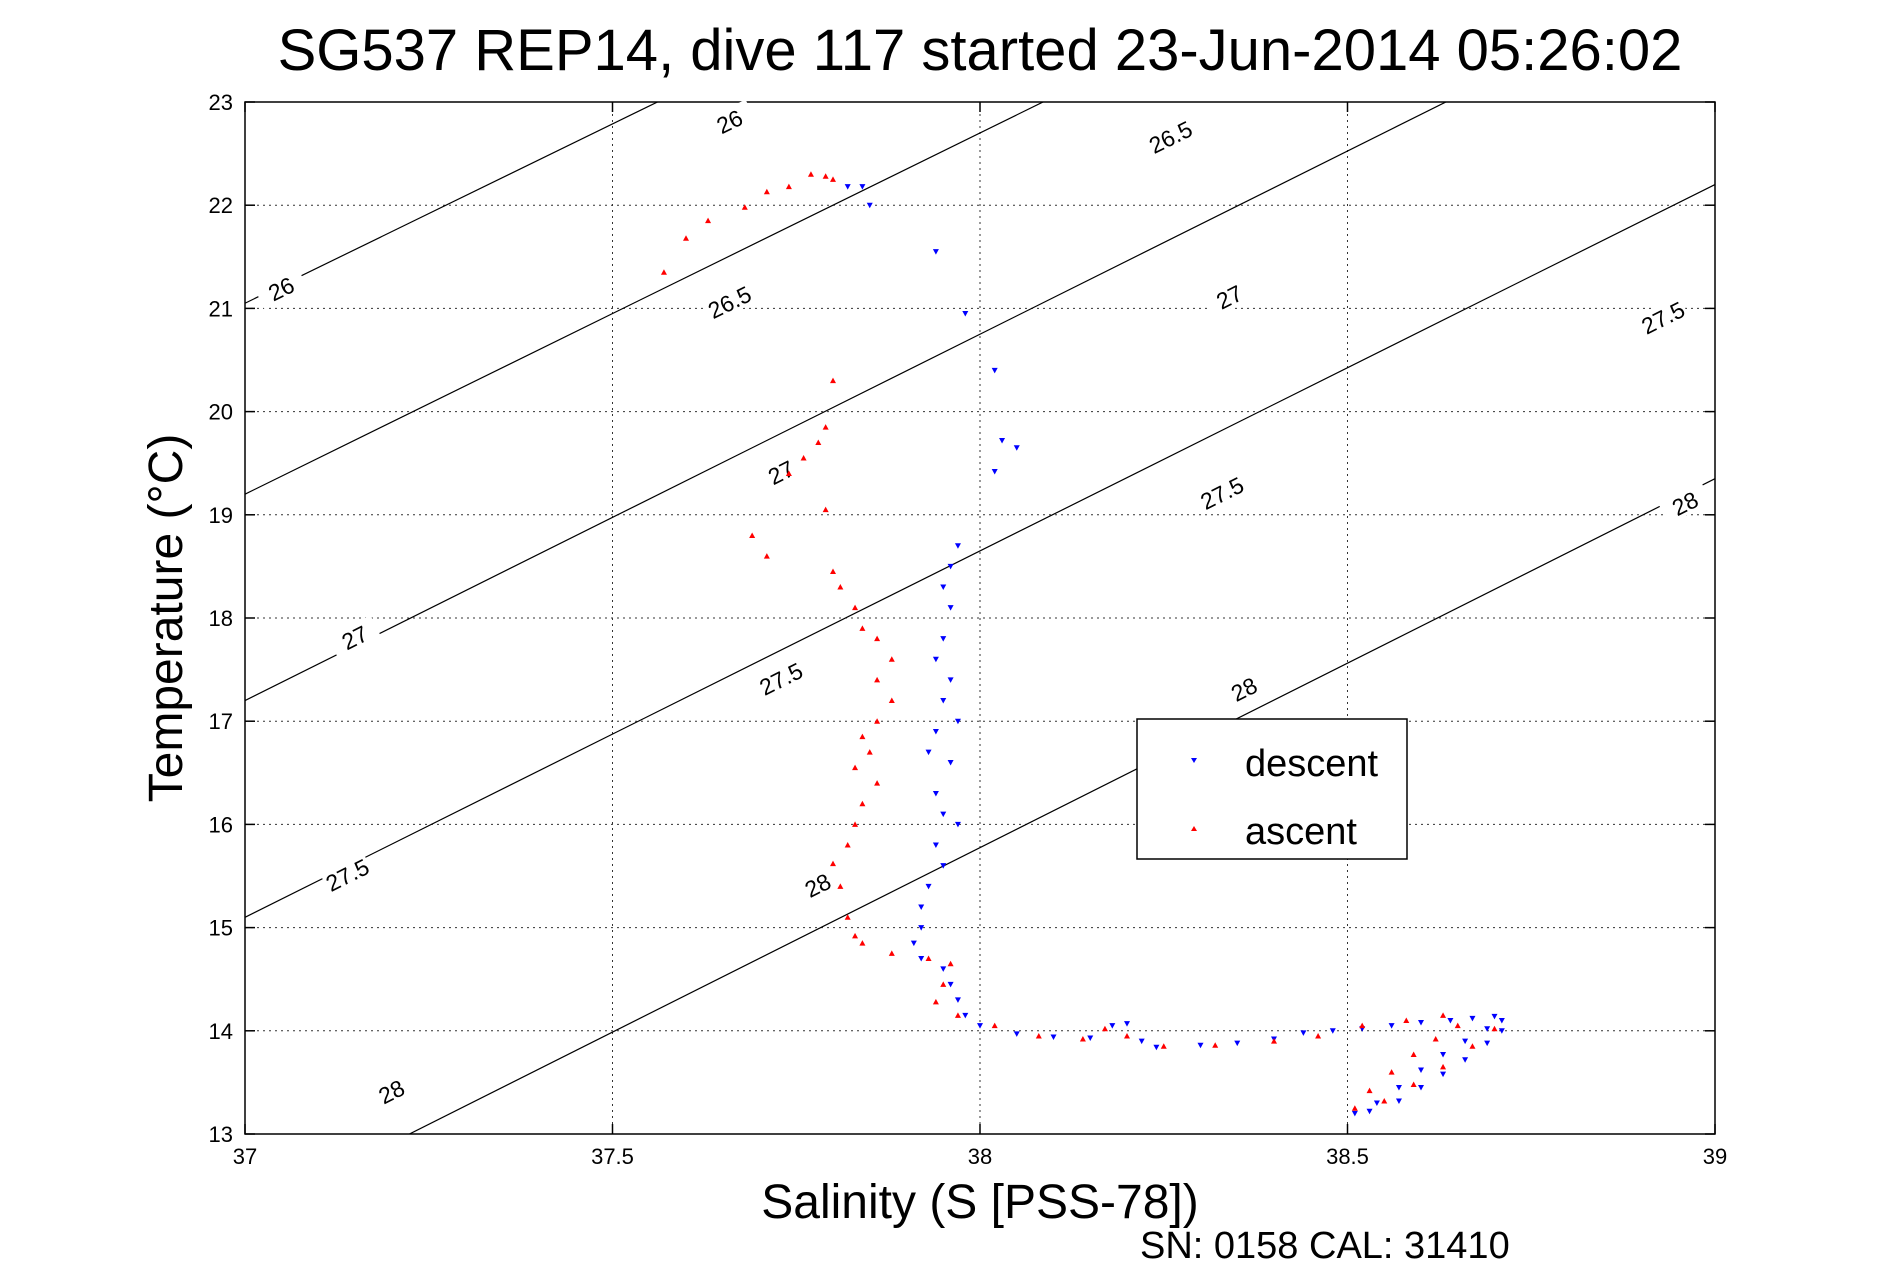 The image size is (1891, 1262). I want to click on legend-descent-marker, so click(1194, 760).